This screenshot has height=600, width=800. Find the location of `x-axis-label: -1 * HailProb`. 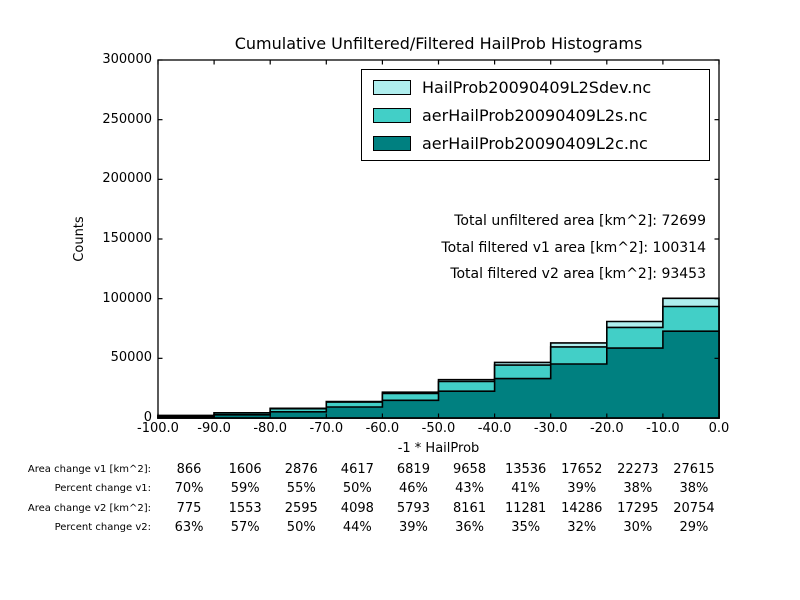

x-axis-label: -1 * HailProb is located at coordinates (438, 448).